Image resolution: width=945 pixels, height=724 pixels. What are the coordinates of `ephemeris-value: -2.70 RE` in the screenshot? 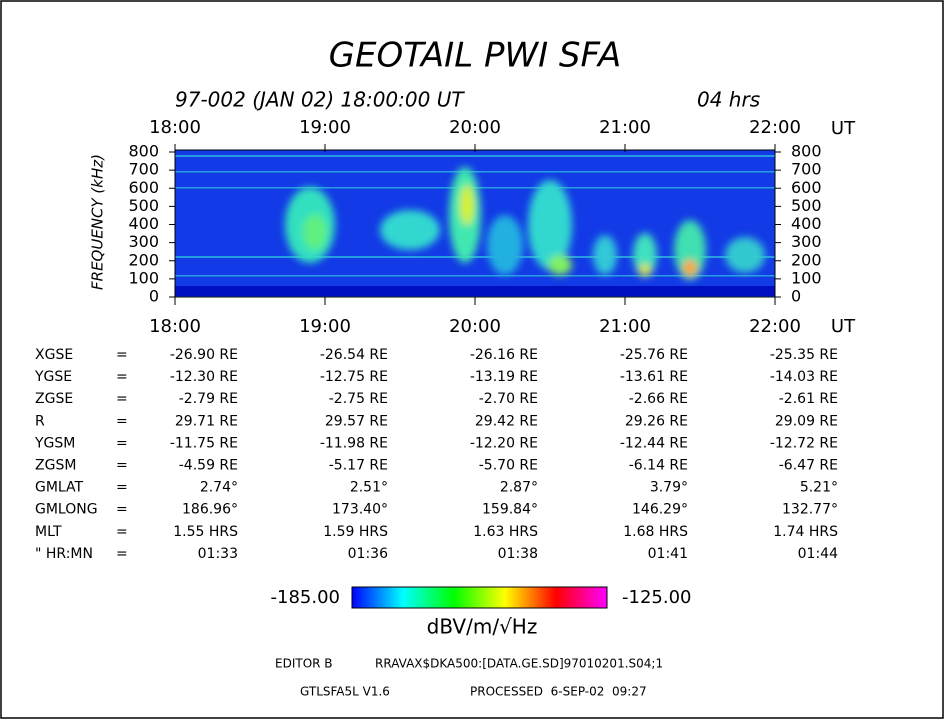 It's located at (508, 399).